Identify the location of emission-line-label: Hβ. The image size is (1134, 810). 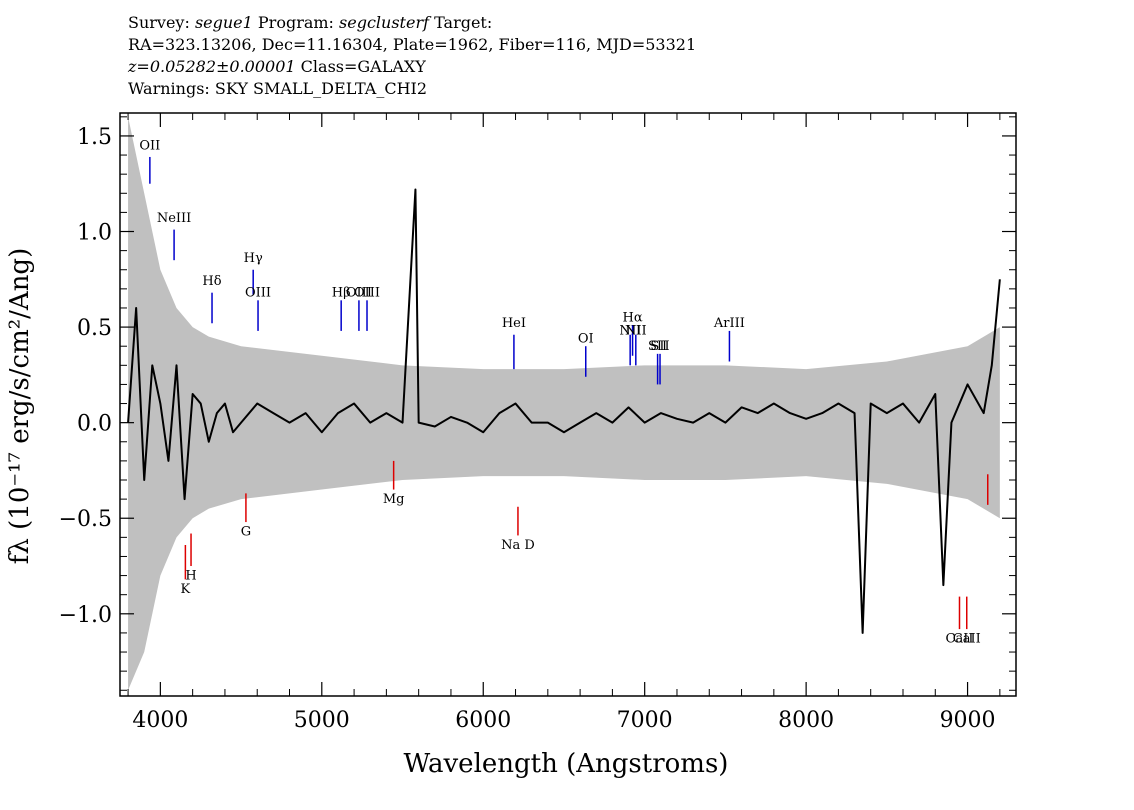
(341, 293).